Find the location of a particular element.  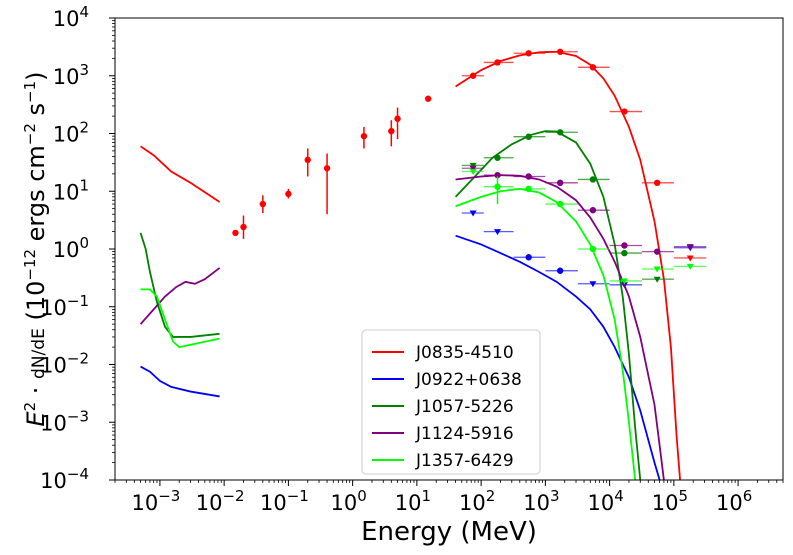

legend-frame is located at coordinates (451, 402).